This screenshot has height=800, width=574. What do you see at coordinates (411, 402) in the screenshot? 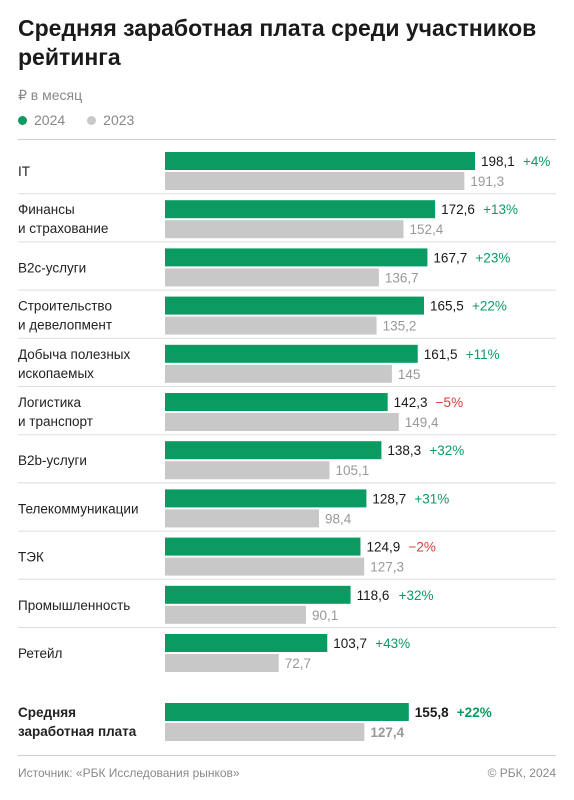
I see `value-label-2024: 142,3` at bounding box center [411, 402].